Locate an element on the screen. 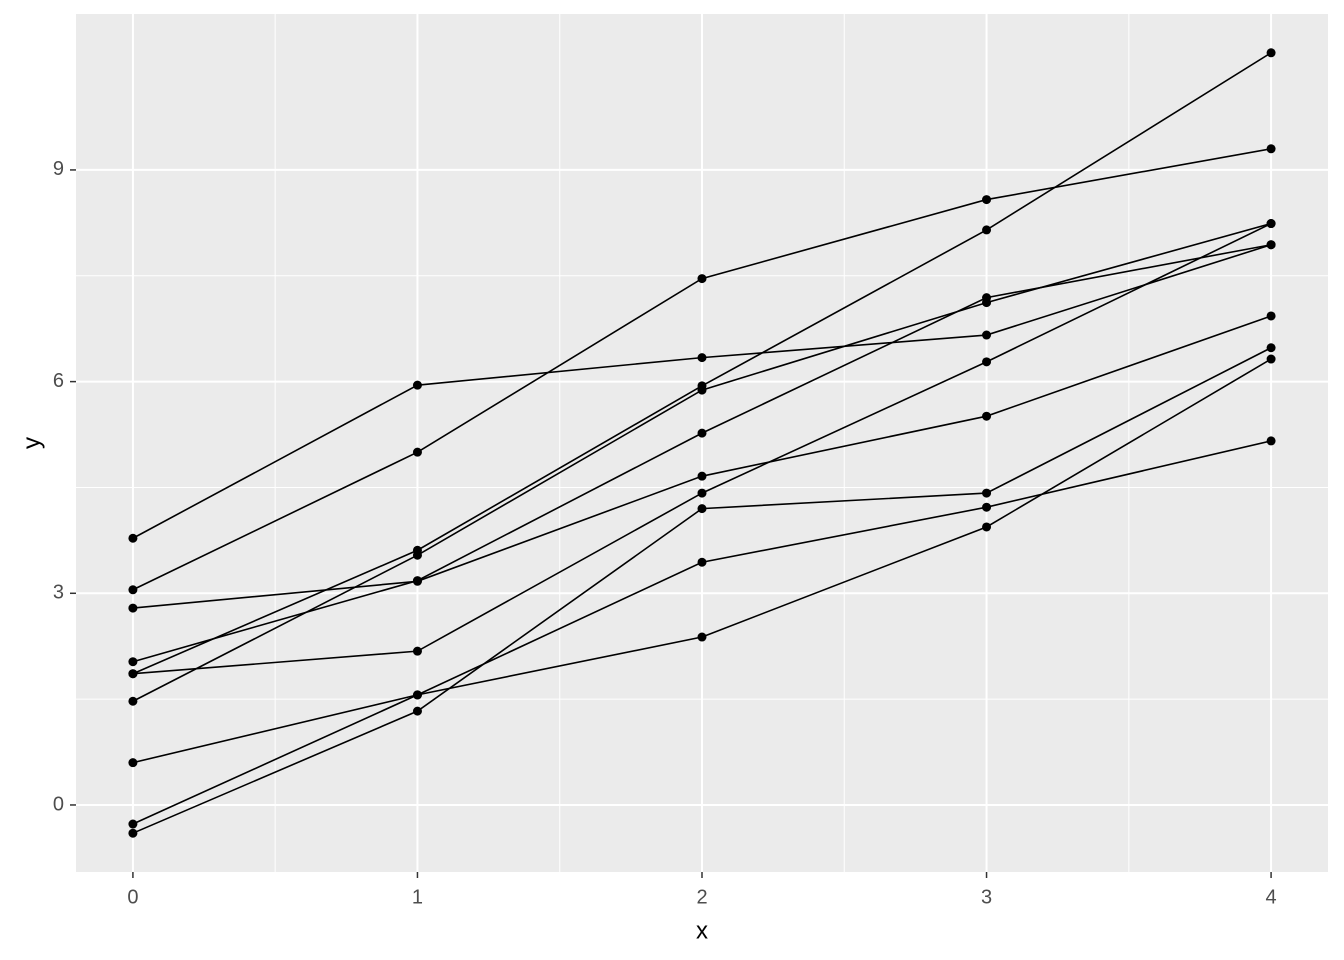 This screenshot has height=960, width=1344. y-axis-title: y is located at coordinates (31, 443).